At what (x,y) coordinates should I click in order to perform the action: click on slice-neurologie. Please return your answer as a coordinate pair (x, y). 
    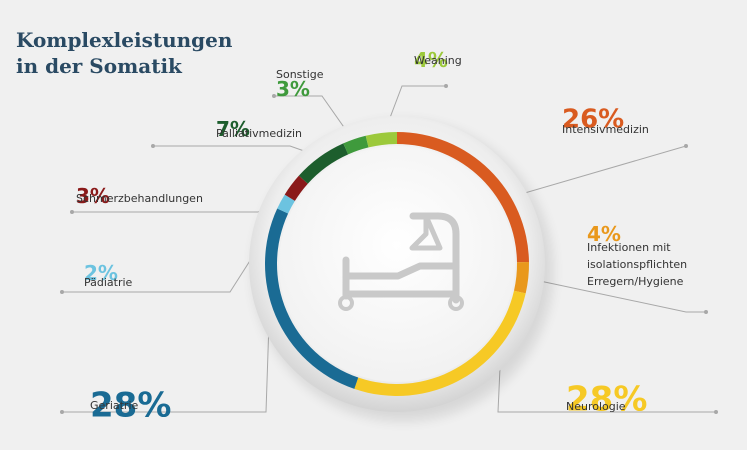
    Looking at the image, I should click on (440, 343).